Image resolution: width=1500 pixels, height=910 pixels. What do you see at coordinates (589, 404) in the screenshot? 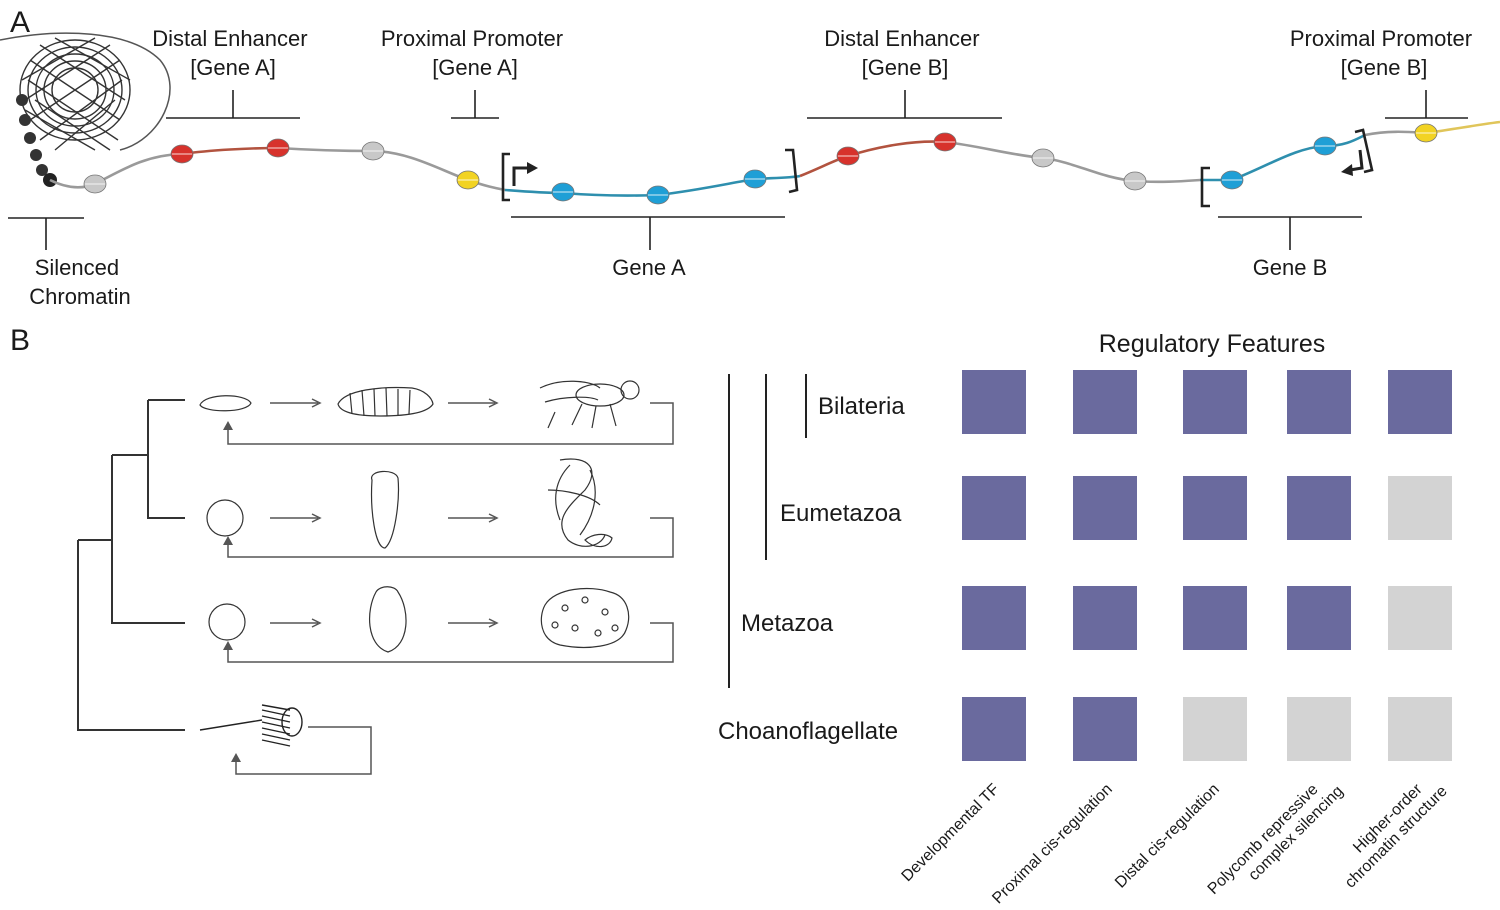
I see `fly-icon` at bounding box center [589, 404].